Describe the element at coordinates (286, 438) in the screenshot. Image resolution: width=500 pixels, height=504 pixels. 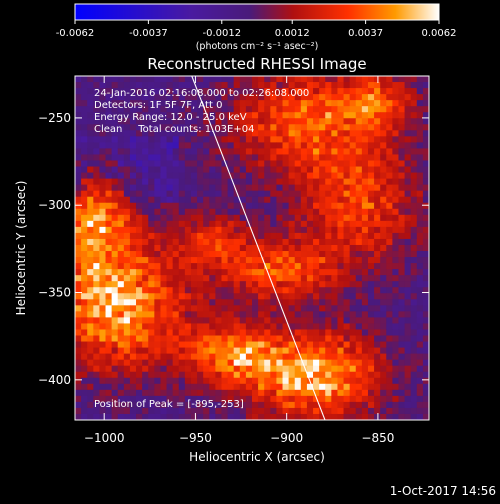
I see `x-tick-label: −900` at that location.